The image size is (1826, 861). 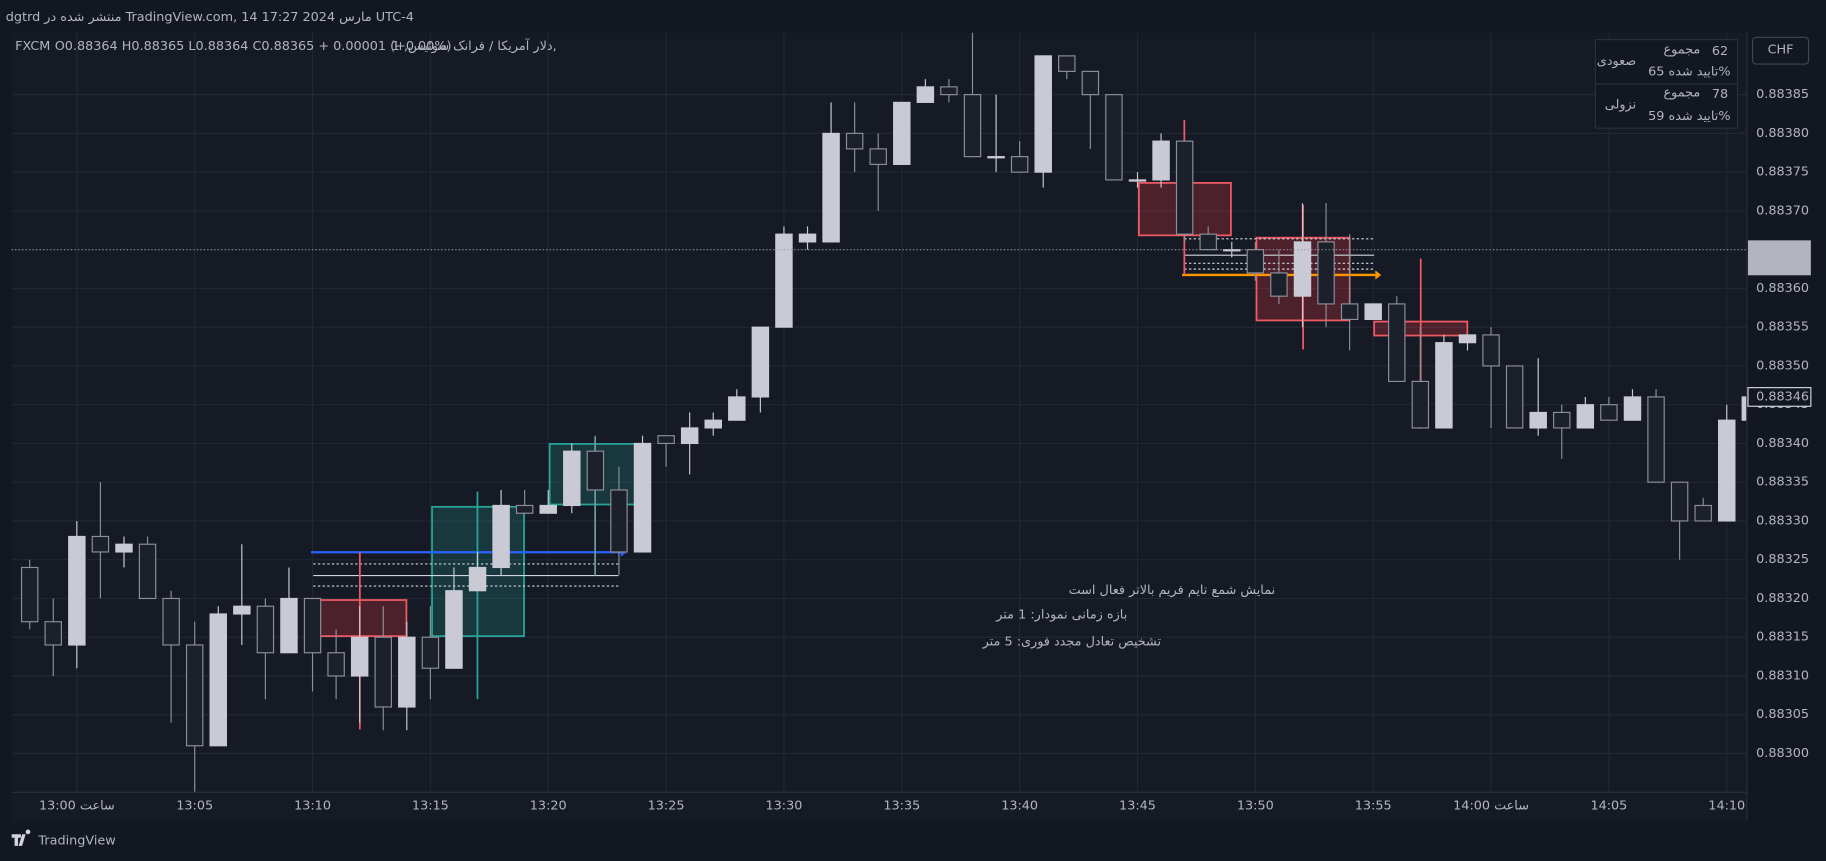 What do you see at coordinates (1782, 396) in the screenshot?
I see `marked-price-label: 0.88346` at bounding box center [1782, 396].